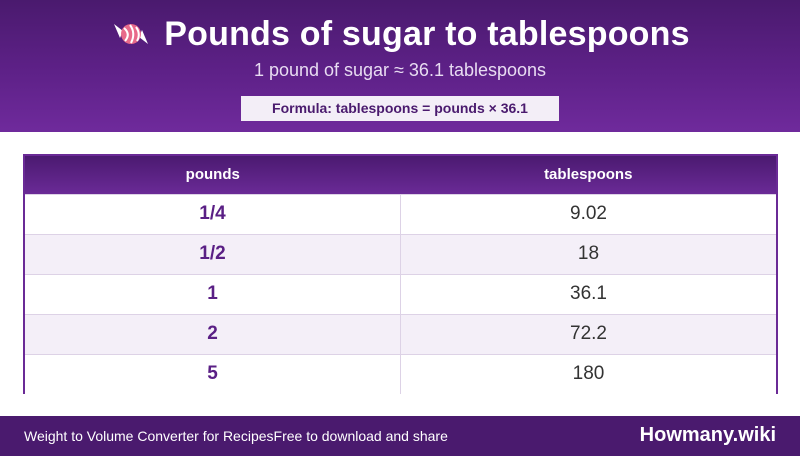 The width and height of the screenshot is (800, 456). I want to click on title-row: Pounds of sugar to tablespoons, so click(400, 34).